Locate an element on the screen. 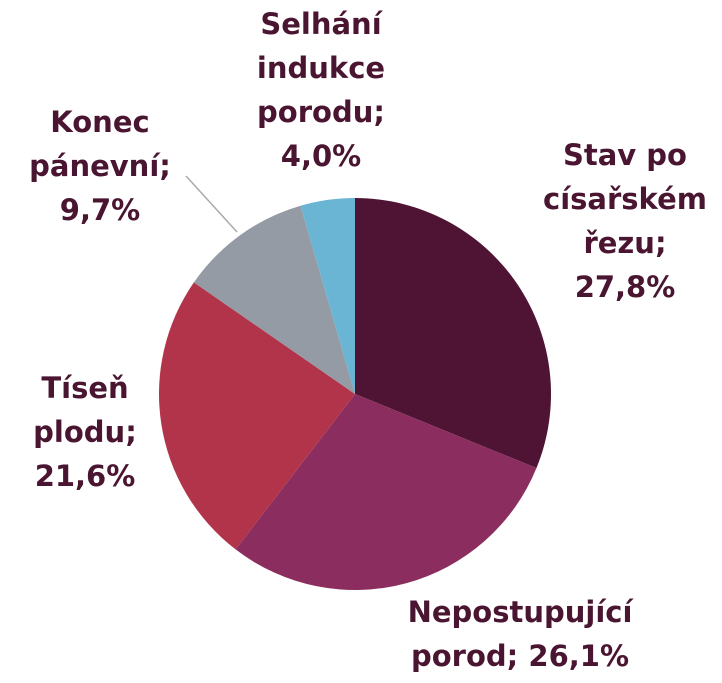 This screenshot has height=683, width=722. value-label: 9,7% is located at coordinates (100, 210).